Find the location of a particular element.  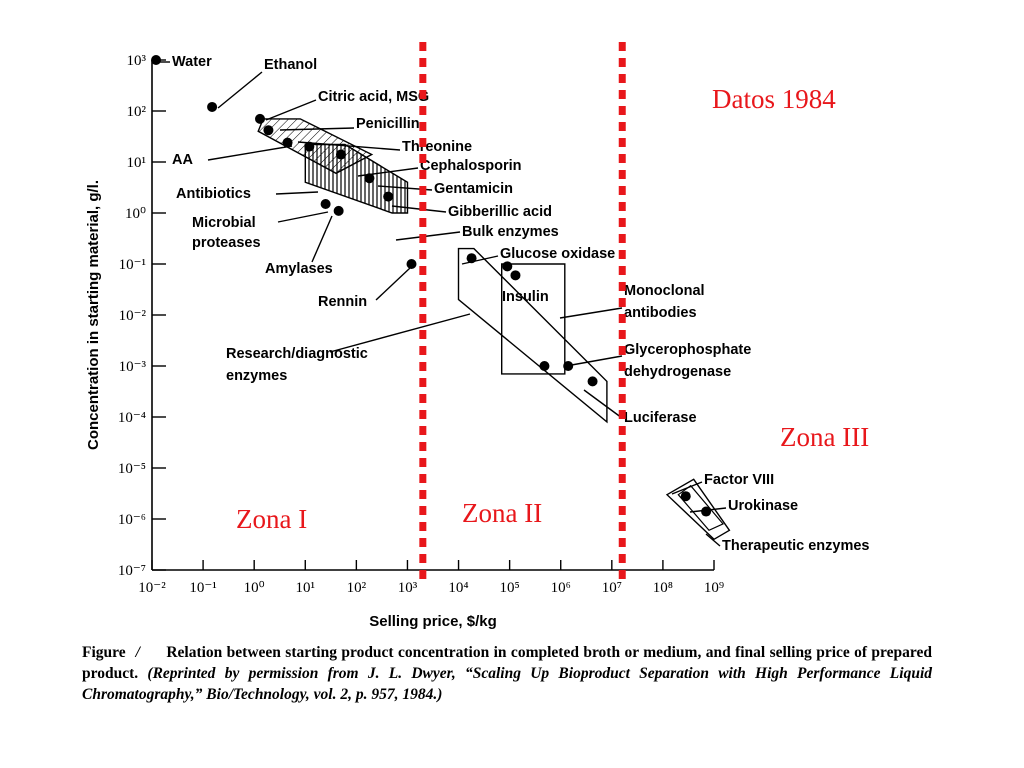

caption-figure-number: / is located at coordinates (137, 652).